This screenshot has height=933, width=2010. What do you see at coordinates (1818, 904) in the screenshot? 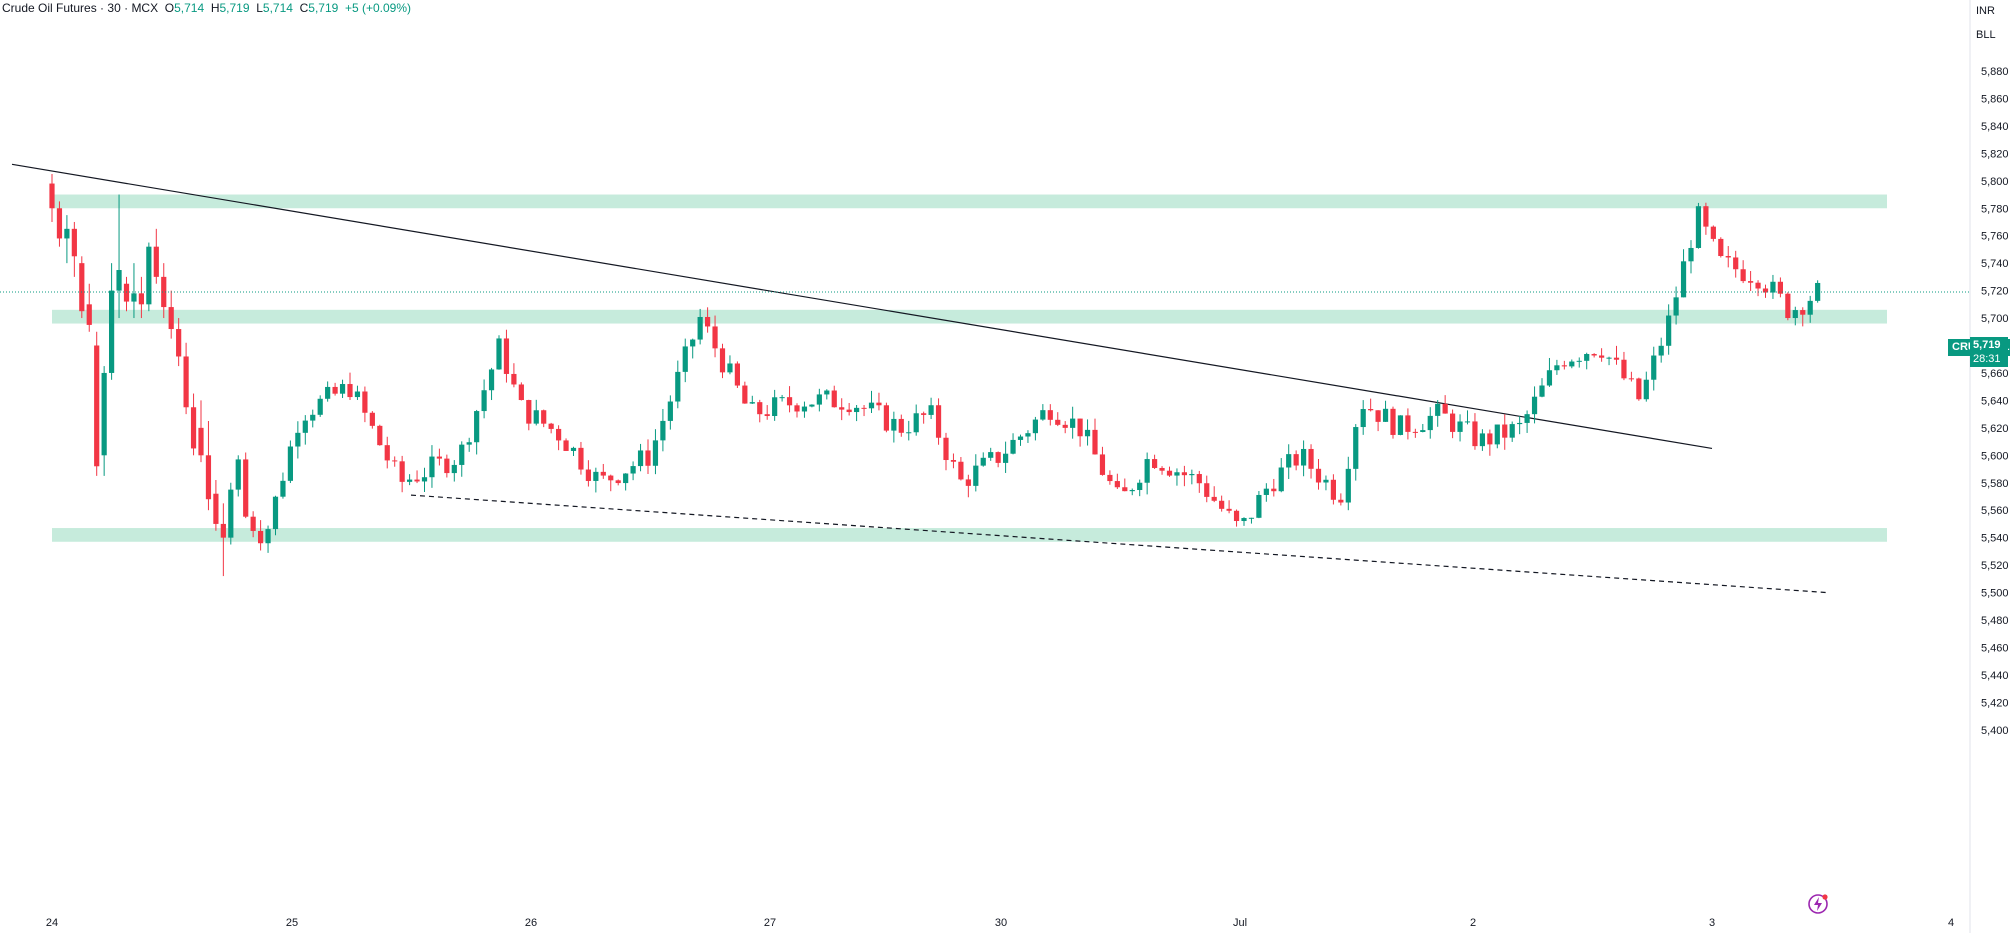
I see `lightning-icon` at bounding box center [1818, 904].